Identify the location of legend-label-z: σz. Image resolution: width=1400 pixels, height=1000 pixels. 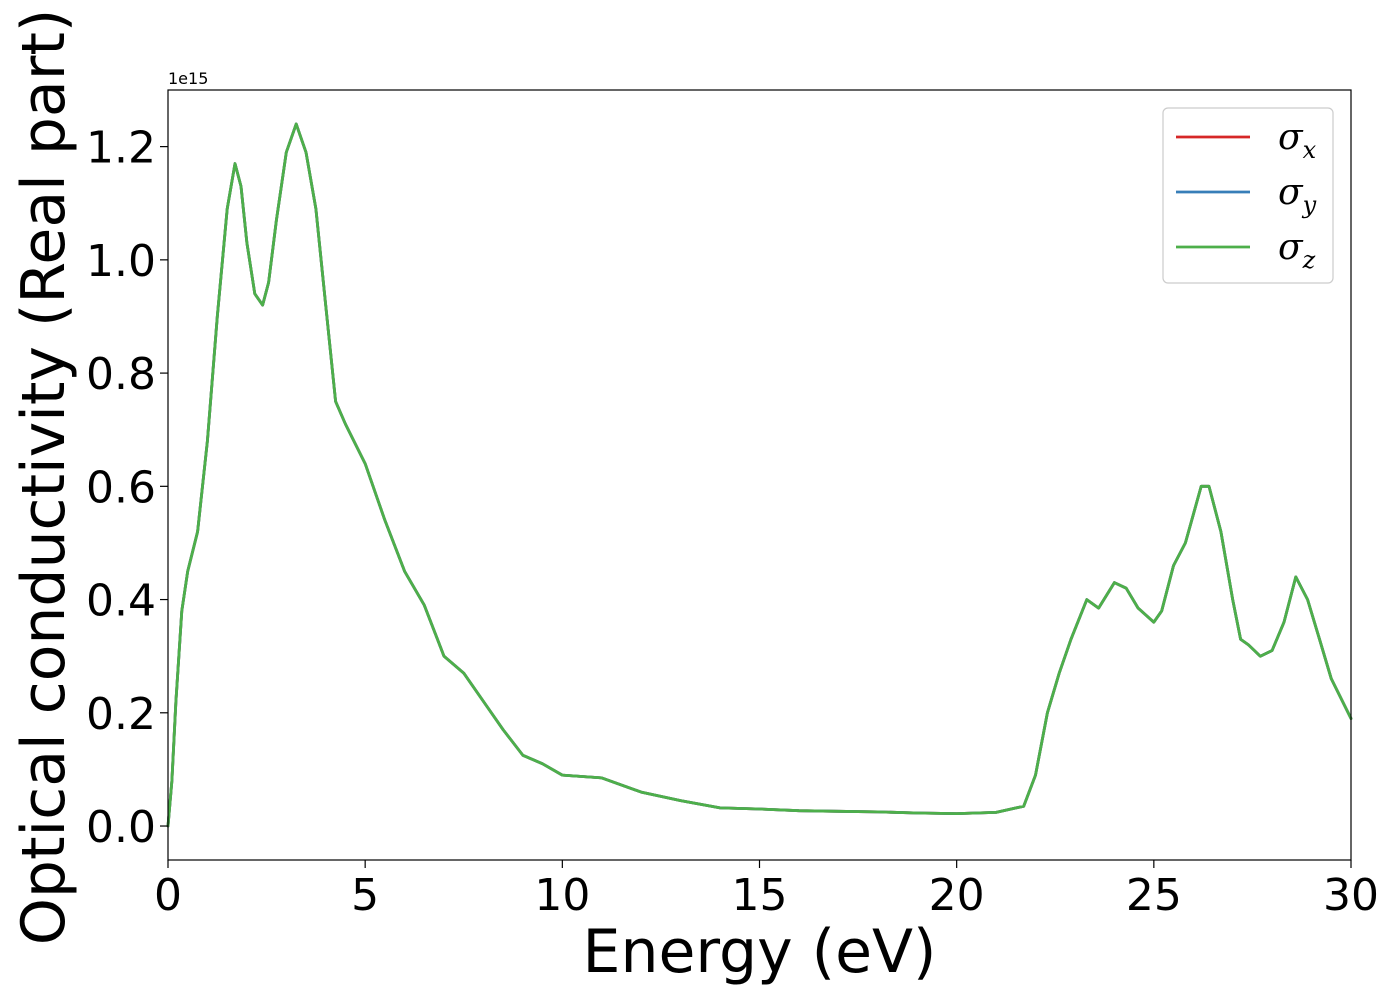
(1297, 250).